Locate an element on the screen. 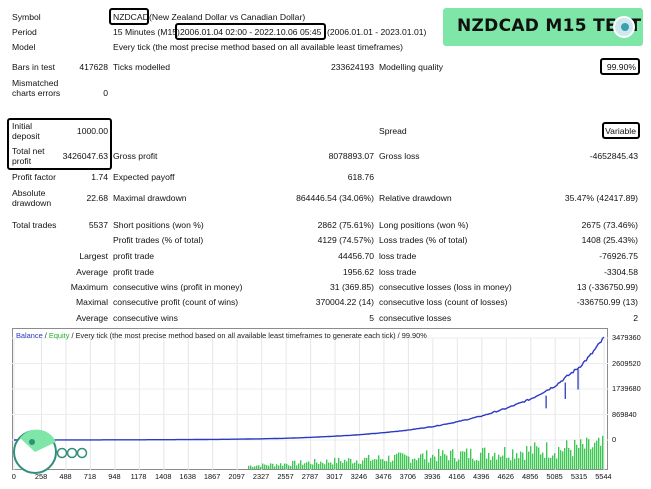  x-tick-label: 3706 is located at coordinates (408, 476).